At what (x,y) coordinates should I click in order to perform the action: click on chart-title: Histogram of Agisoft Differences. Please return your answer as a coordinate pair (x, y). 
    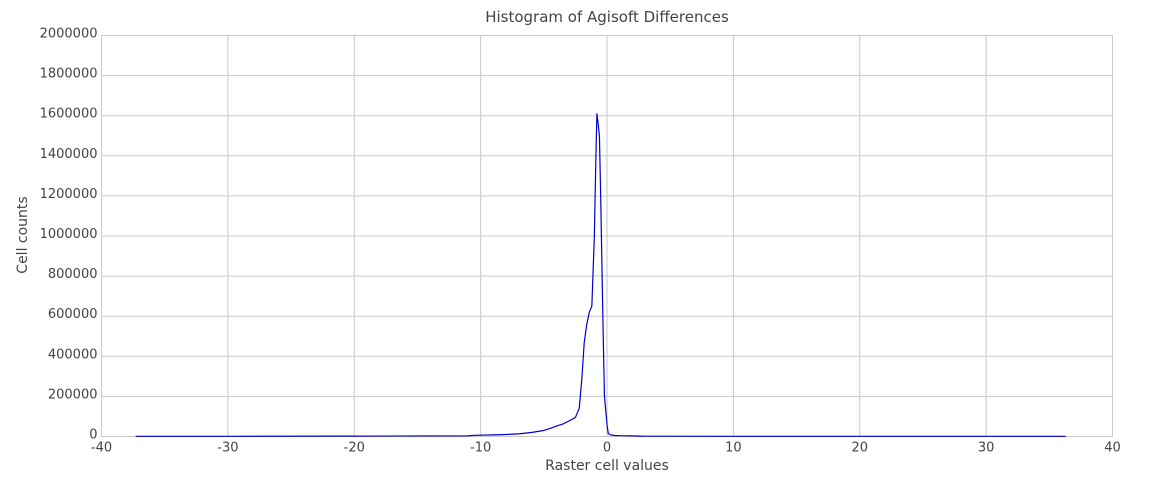
    Looking at the image, I should click on (607, 17).